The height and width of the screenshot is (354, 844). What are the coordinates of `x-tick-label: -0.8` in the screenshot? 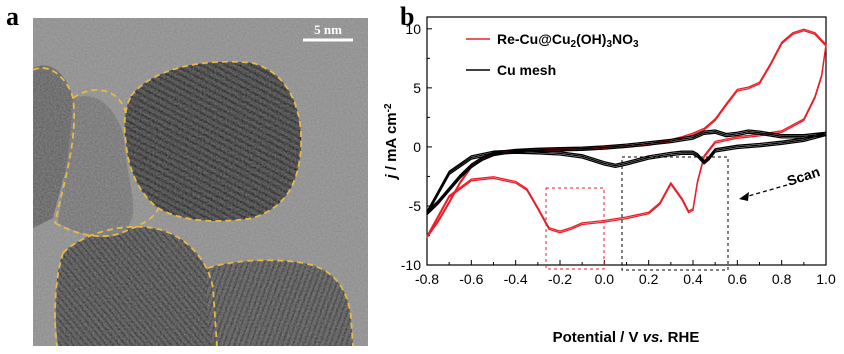 It's located at (427, 279).